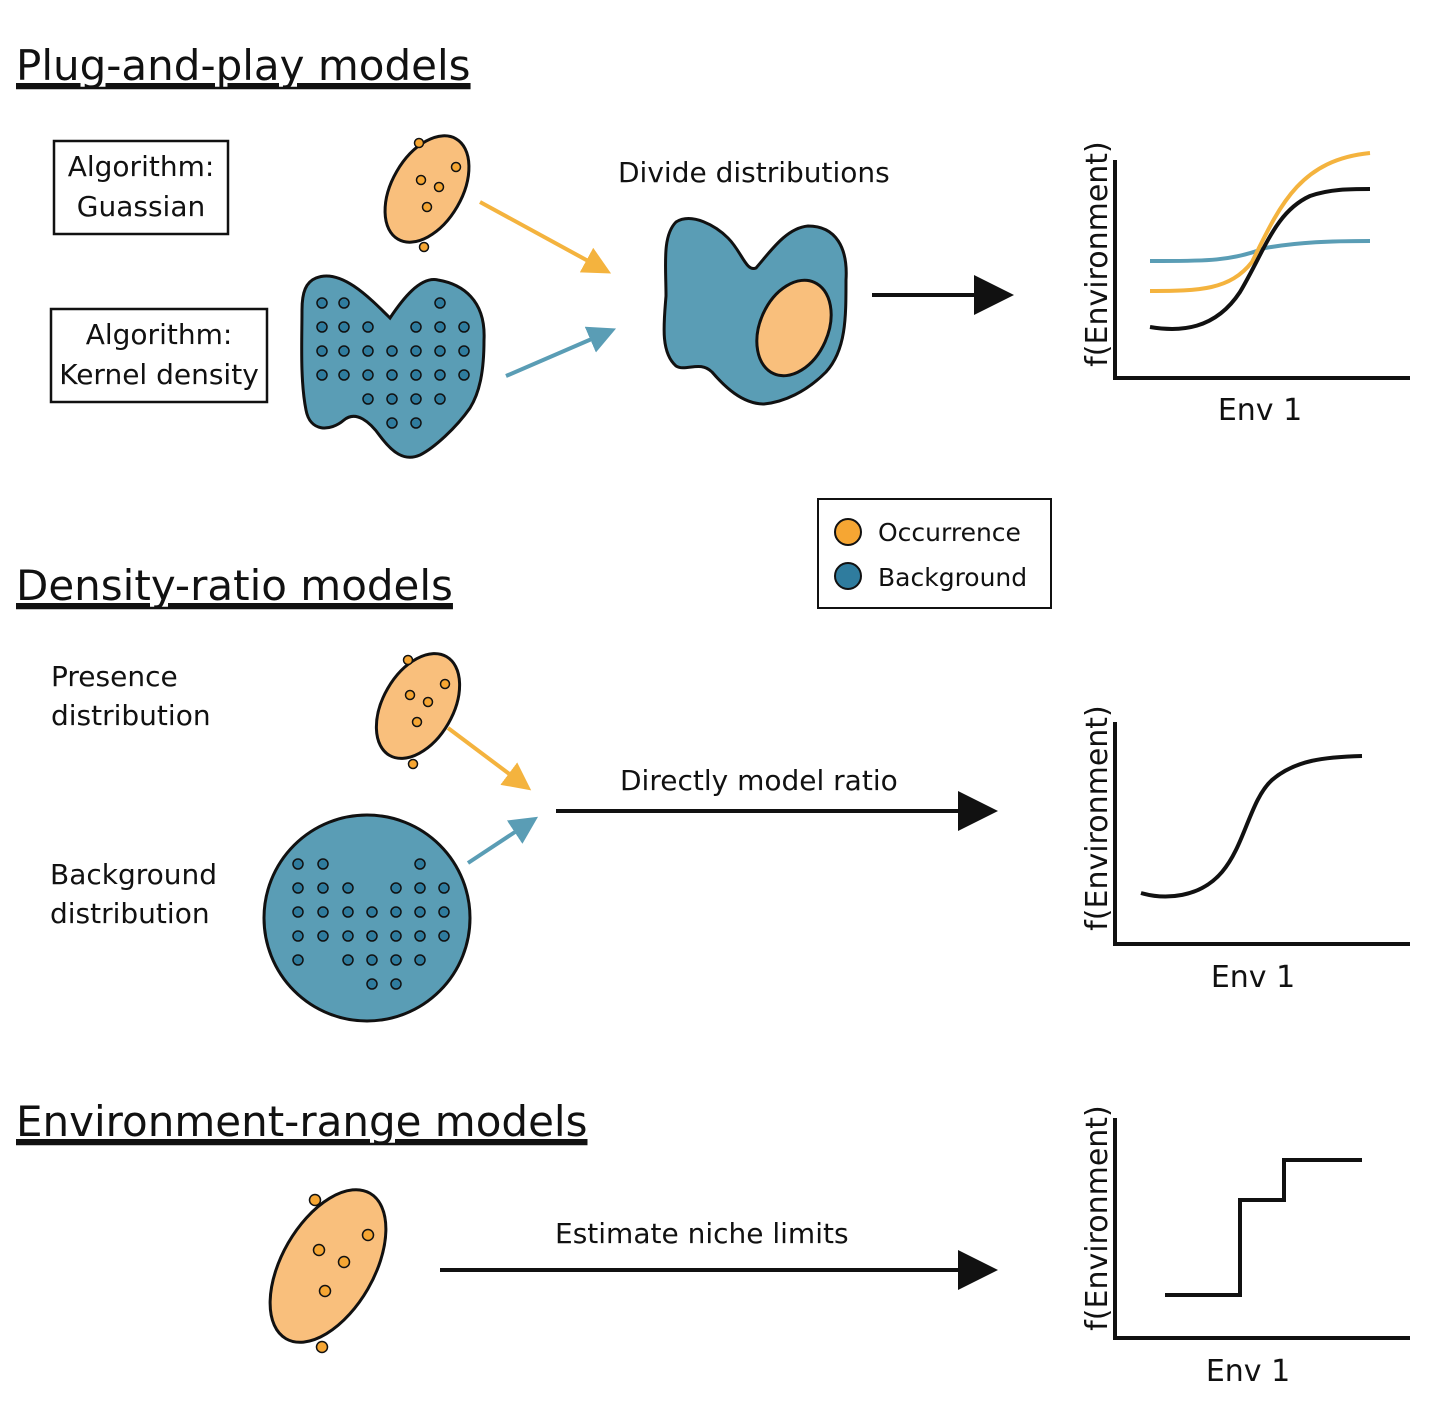  What do you see at coordinates (1253, 977) in the screenshot?
I see `plot2-xlabel: Env 1` at bounding box center [1253, 977].